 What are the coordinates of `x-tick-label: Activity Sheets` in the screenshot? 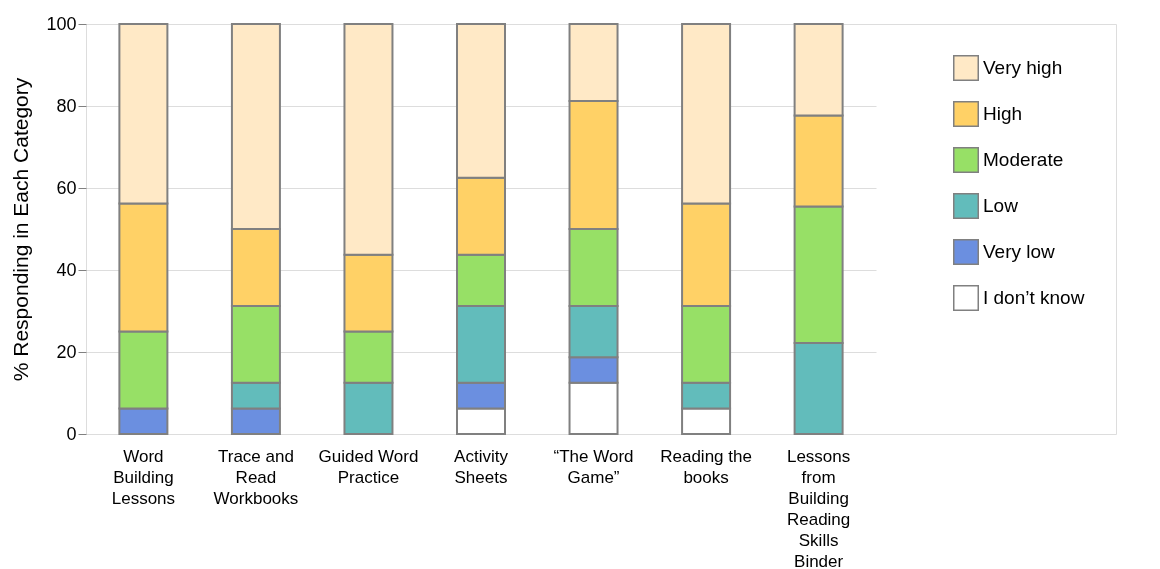 It's located at (481, 466).